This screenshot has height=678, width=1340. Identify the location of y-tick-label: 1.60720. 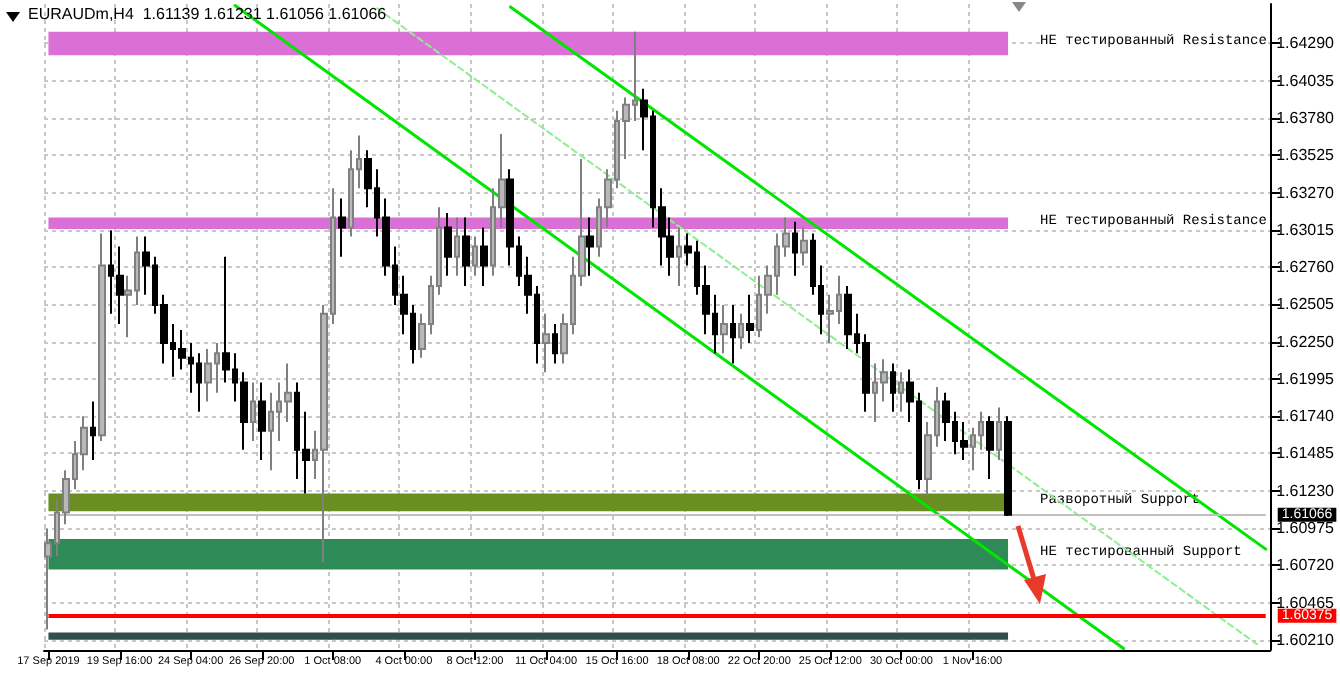
(1306, 565).